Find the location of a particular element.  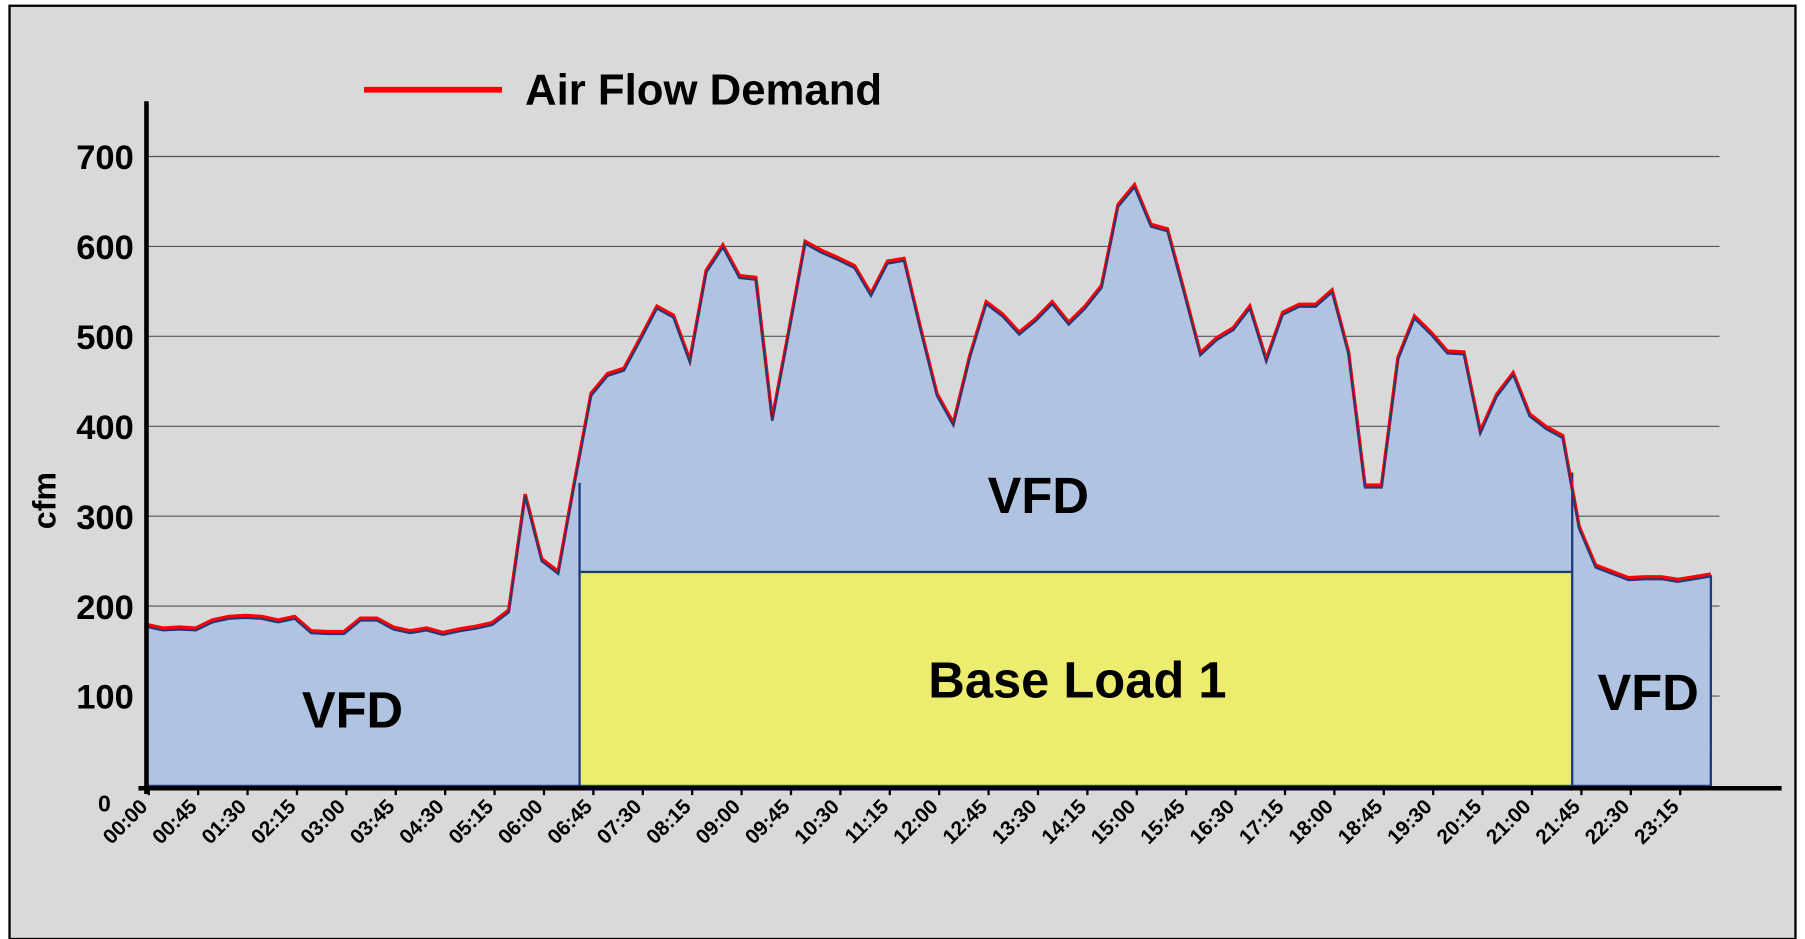

y-tick-label: 500 is located at coordinates (105, 338).